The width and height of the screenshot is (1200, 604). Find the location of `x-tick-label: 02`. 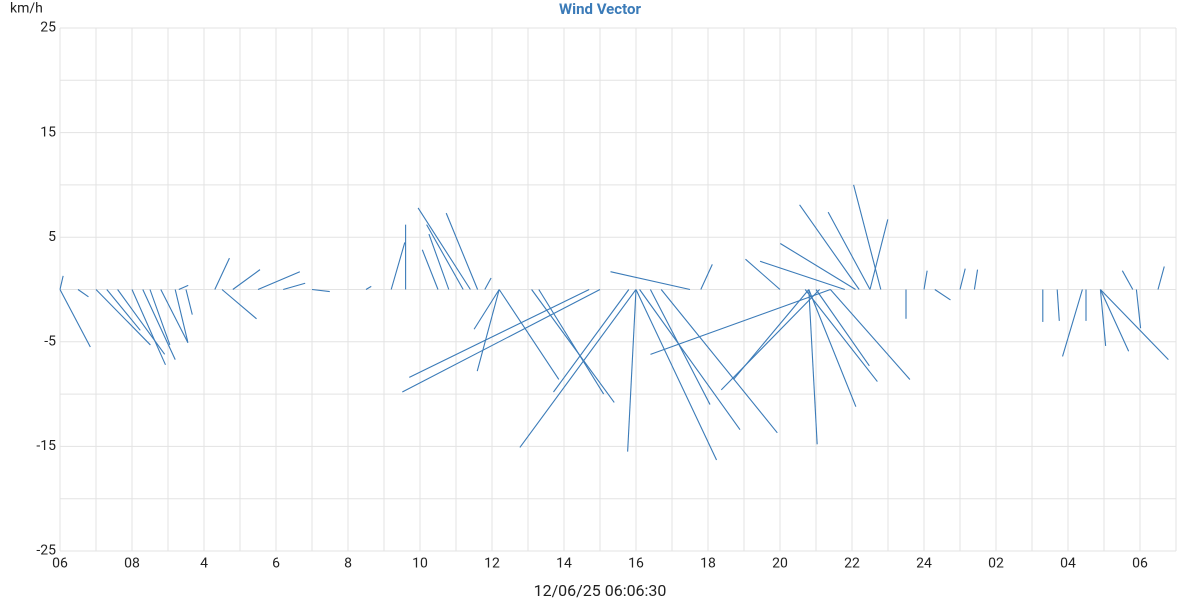

x-tick-label: 02 is located at coordinates (996, 564).